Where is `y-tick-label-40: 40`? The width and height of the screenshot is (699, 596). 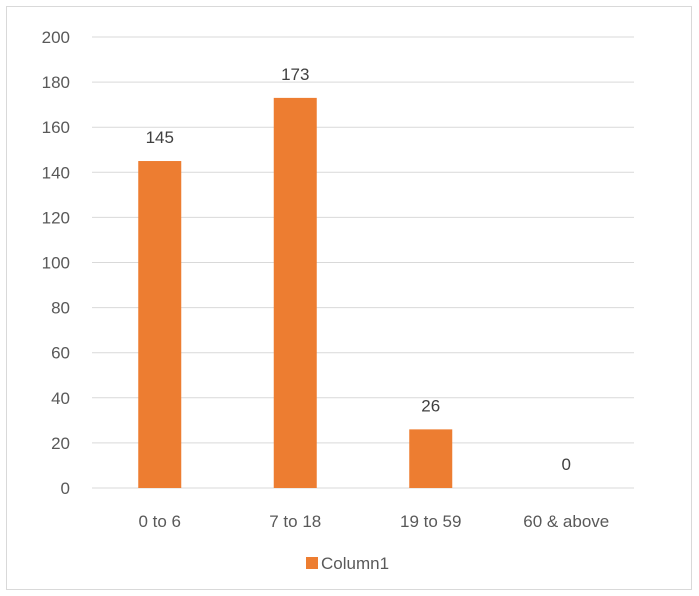 y-tick-label-40: 40 is located at coordinates (60, 398).